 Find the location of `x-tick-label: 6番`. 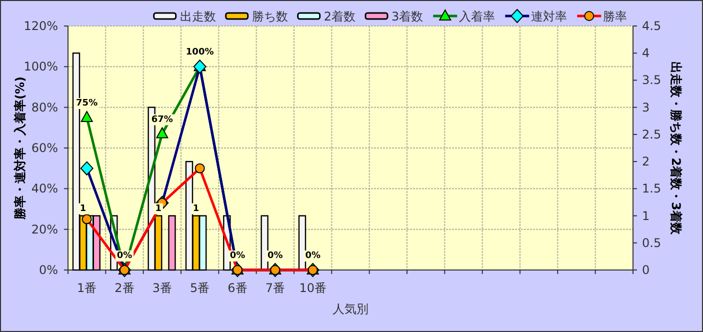

x-tick-label: 6番 is located at coordinates (238, 288).